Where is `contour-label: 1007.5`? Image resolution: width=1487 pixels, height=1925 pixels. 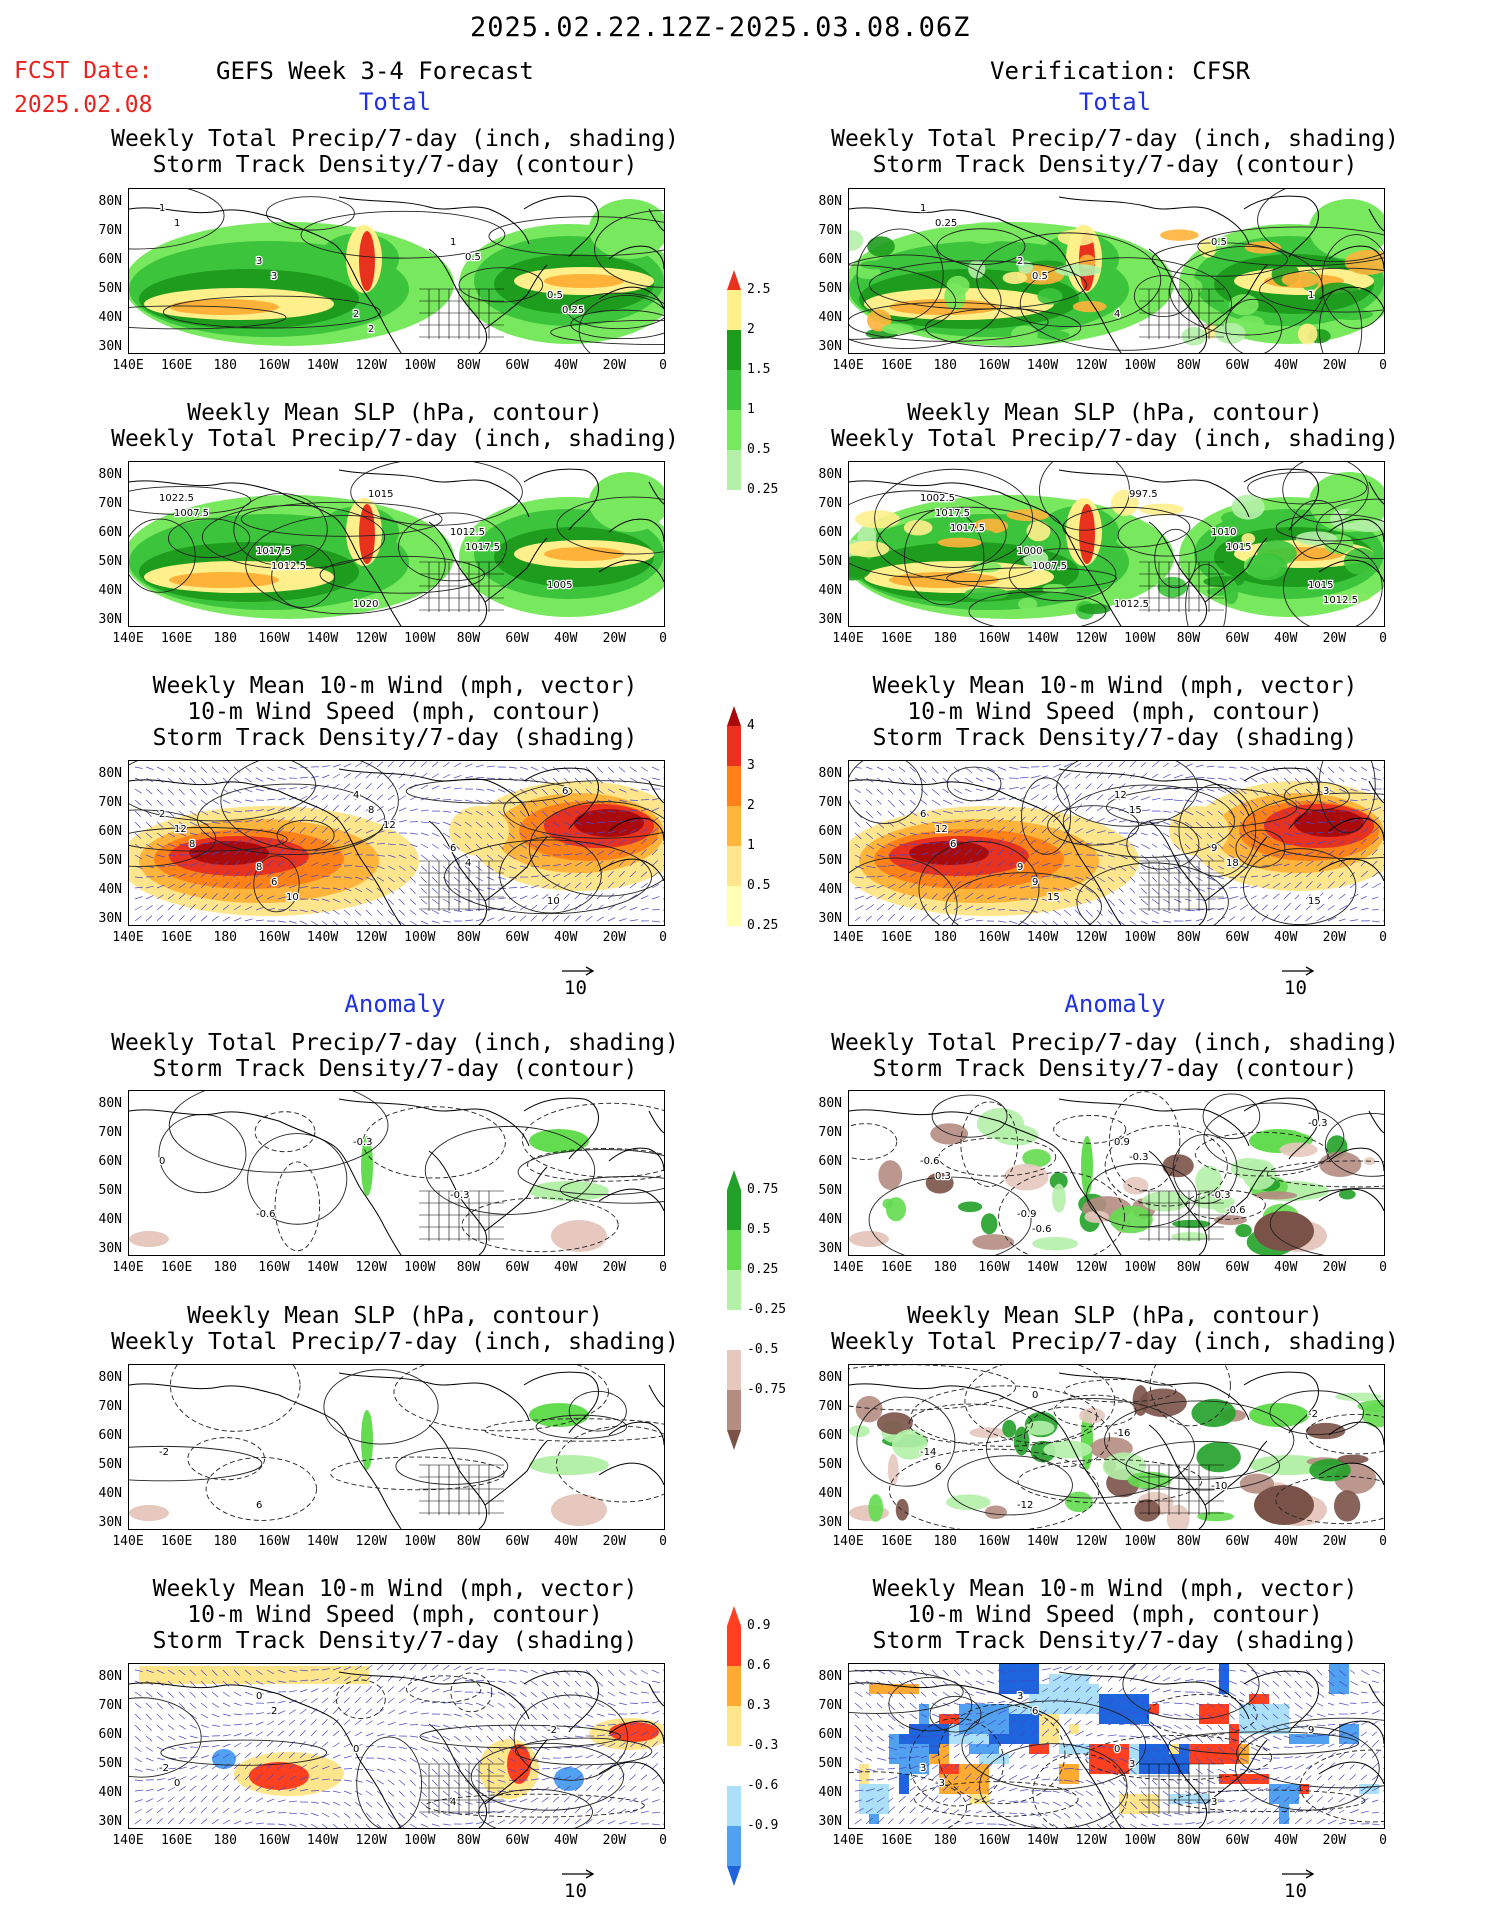
contour-label: 1007.5 is located at coordinates (191, 513).